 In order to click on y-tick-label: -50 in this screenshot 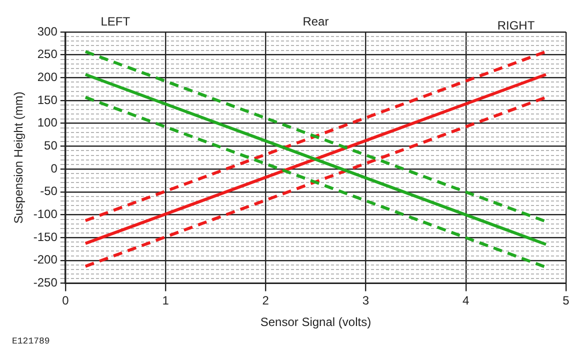, I will do `click(49, 191)`.